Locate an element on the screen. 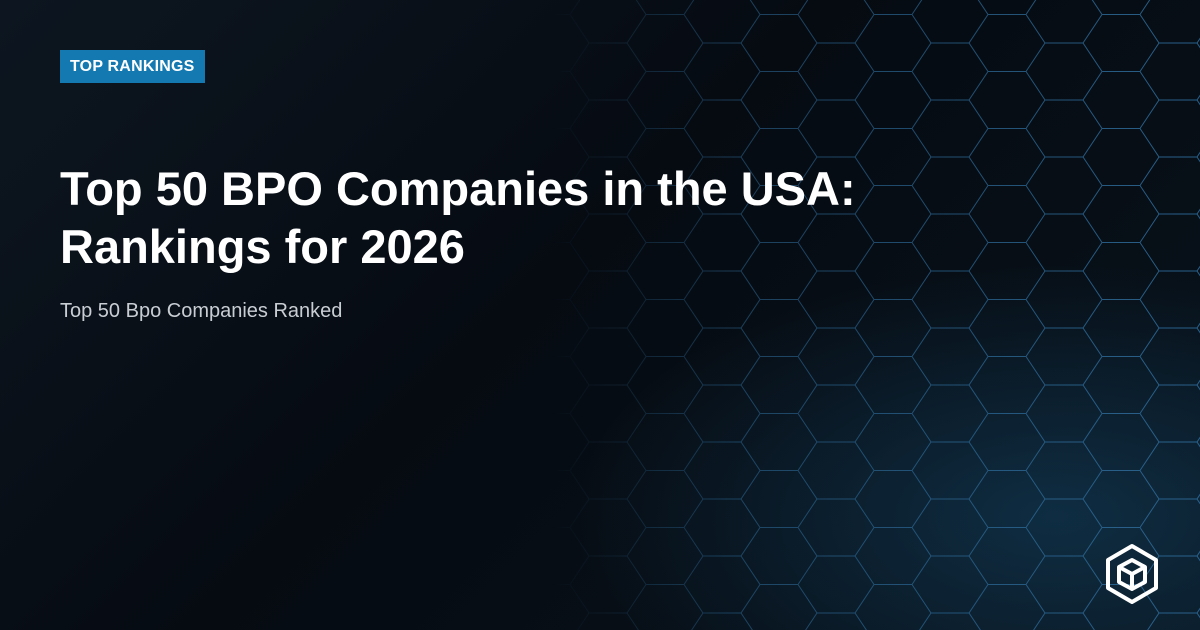 Image resolution: width=1200 pixels, height=630 pixels. title-line: Rankings for 2026 is located at coordinates (262, 246).